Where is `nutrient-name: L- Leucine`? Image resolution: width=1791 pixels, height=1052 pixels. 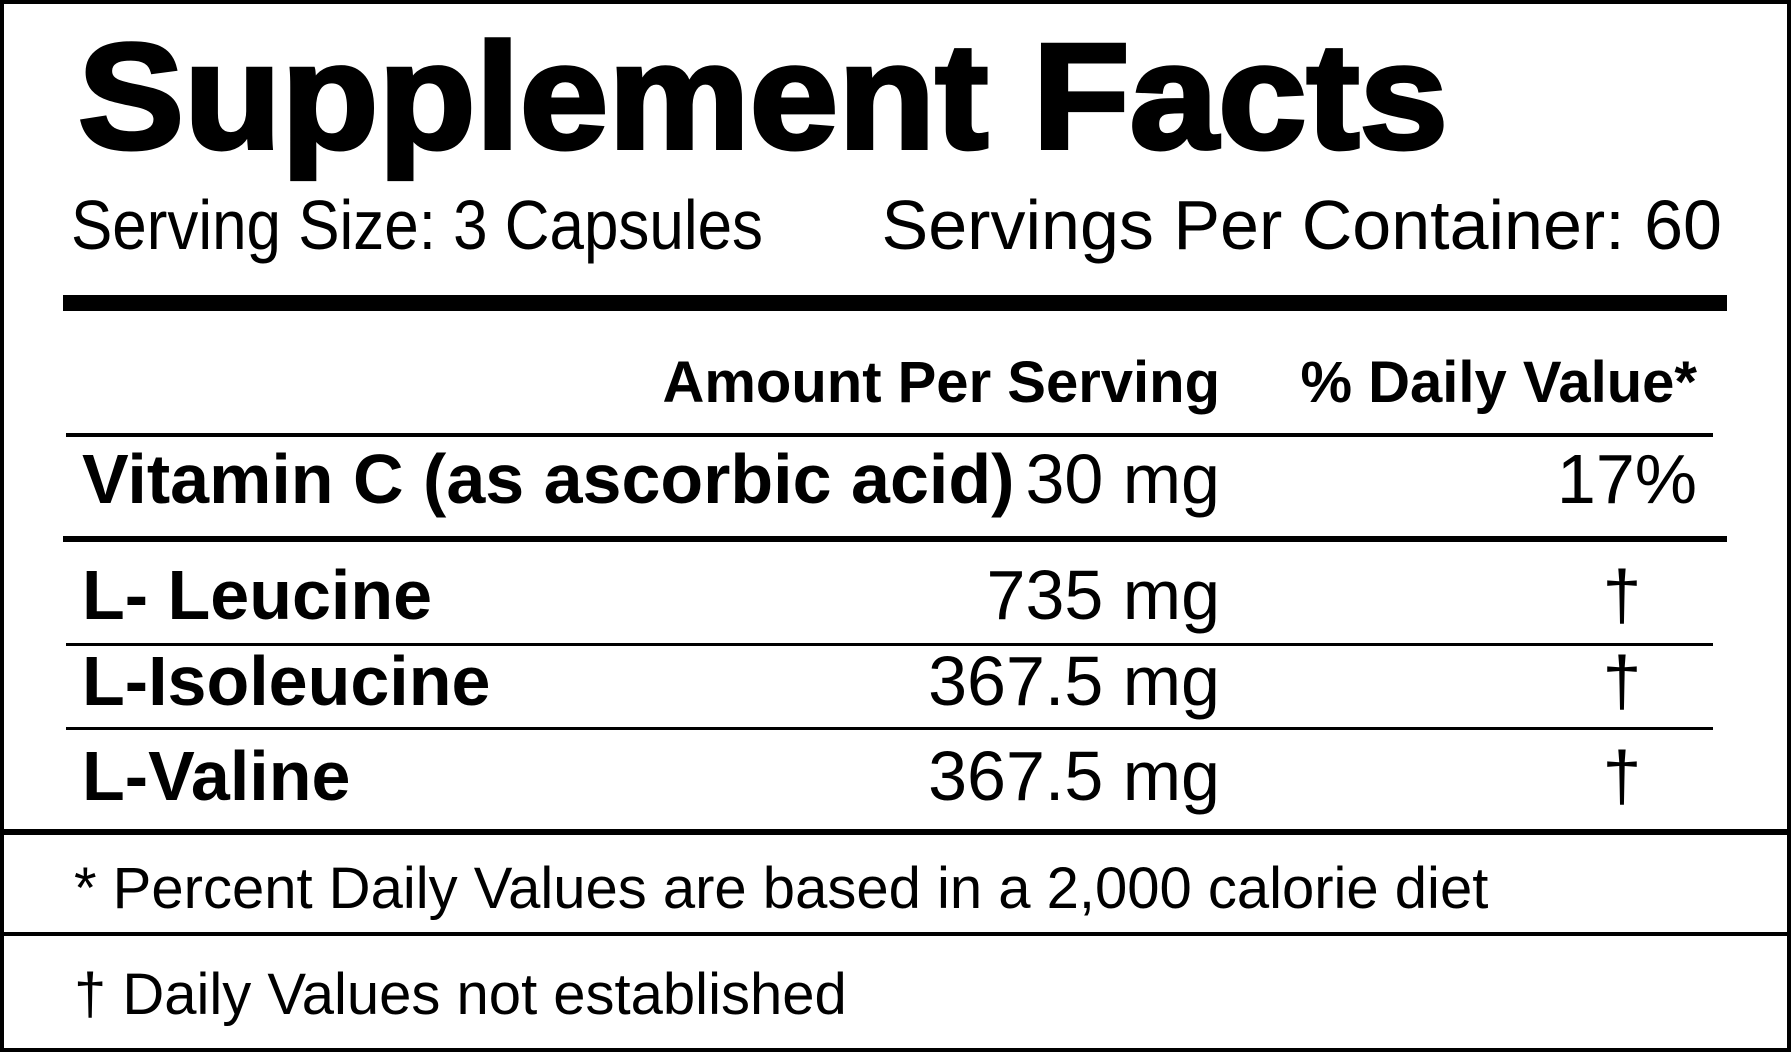 nutrient-name: L- Leucine is located at coordinates (257, 595).